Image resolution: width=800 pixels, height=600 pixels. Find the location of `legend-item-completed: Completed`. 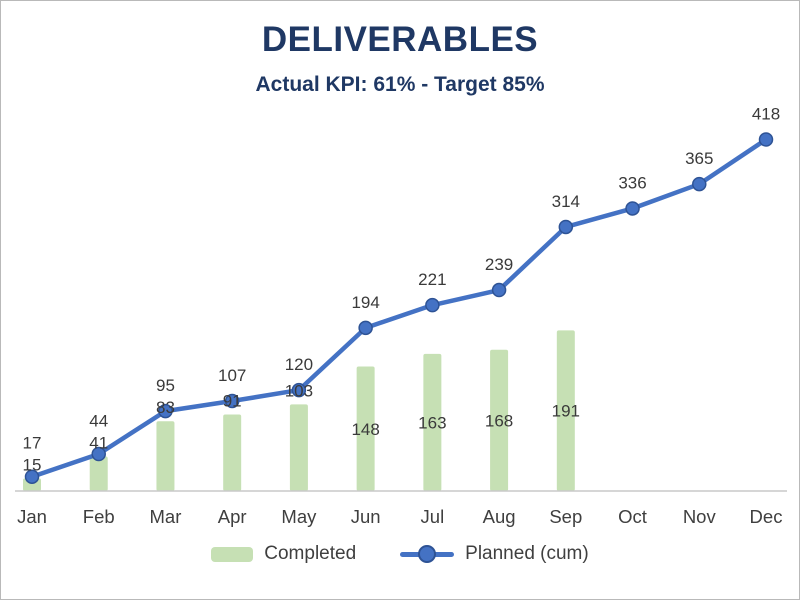

legend-item-completed: Completed is located at coordinates (283, 554).